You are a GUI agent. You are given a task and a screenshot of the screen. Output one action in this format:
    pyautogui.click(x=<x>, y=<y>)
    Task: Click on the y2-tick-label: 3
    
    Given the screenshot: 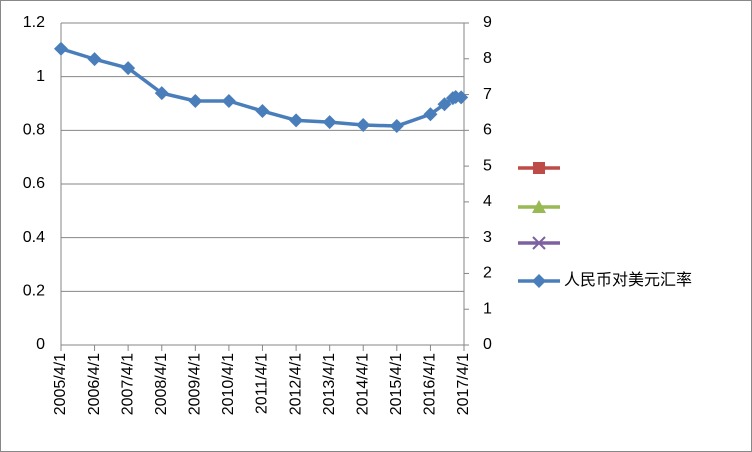 What is the action you would take?
    pyautogui.click(x=487, y=237)
    